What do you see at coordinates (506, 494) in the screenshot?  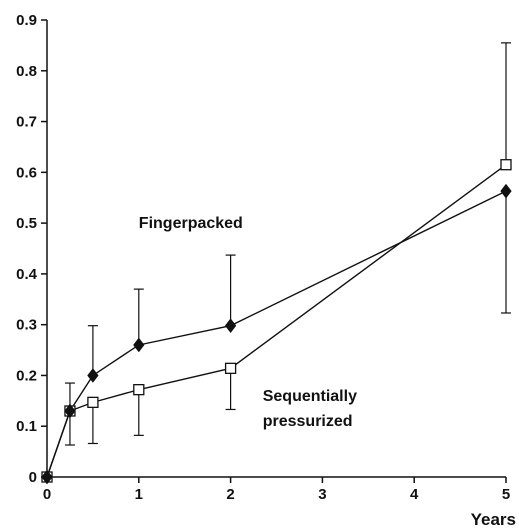 I see `x-tick-label: 5` at bounding box center [506, 494].